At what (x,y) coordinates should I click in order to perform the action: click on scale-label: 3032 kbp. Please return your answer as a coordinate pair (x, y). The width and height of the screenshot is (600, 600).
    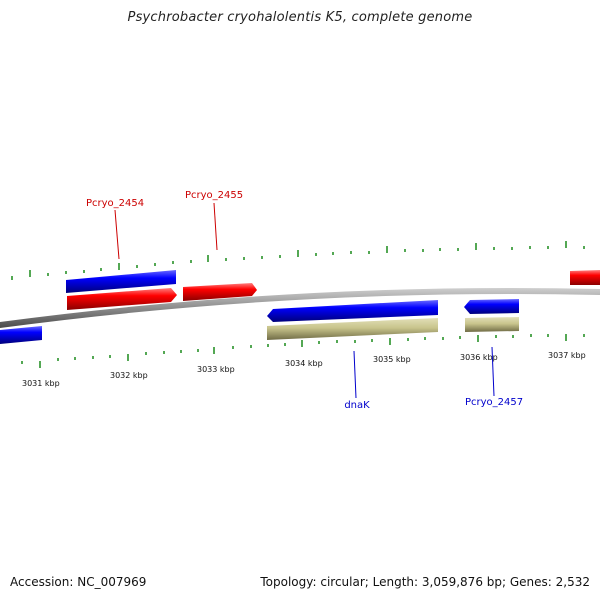
    Looking at the image, I should click on (129, 375).